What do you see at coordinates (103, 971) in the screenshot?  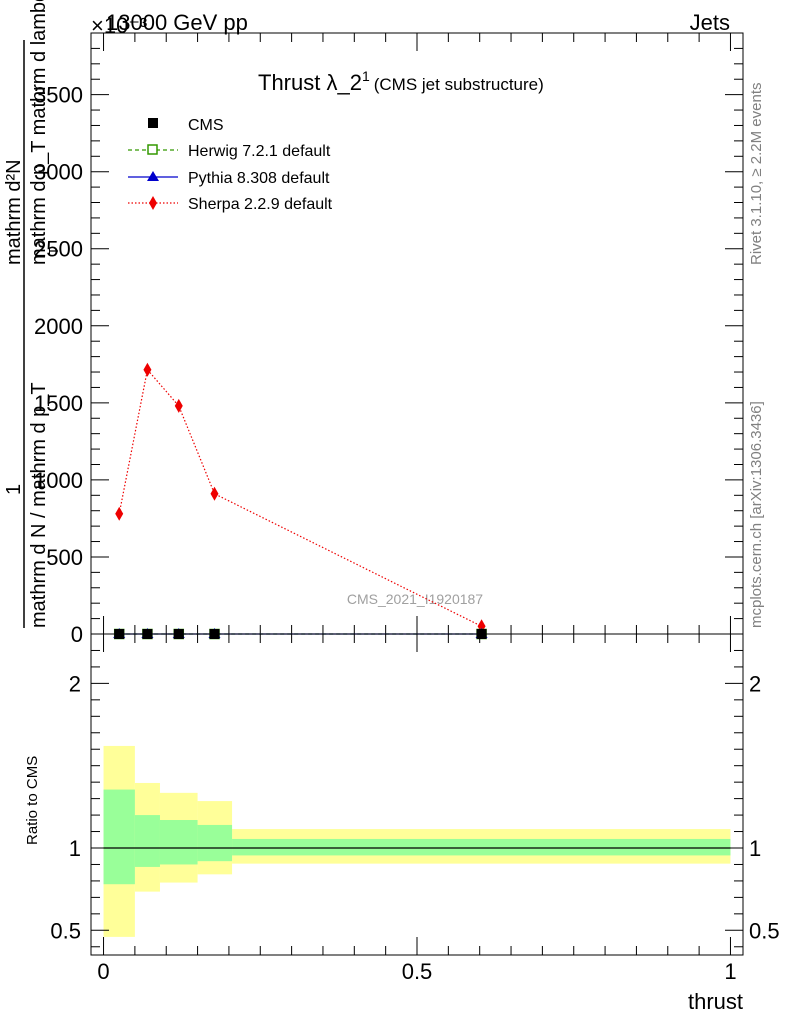 I see `ratio-xtick-label: 0` at bounding box center [103, 971].